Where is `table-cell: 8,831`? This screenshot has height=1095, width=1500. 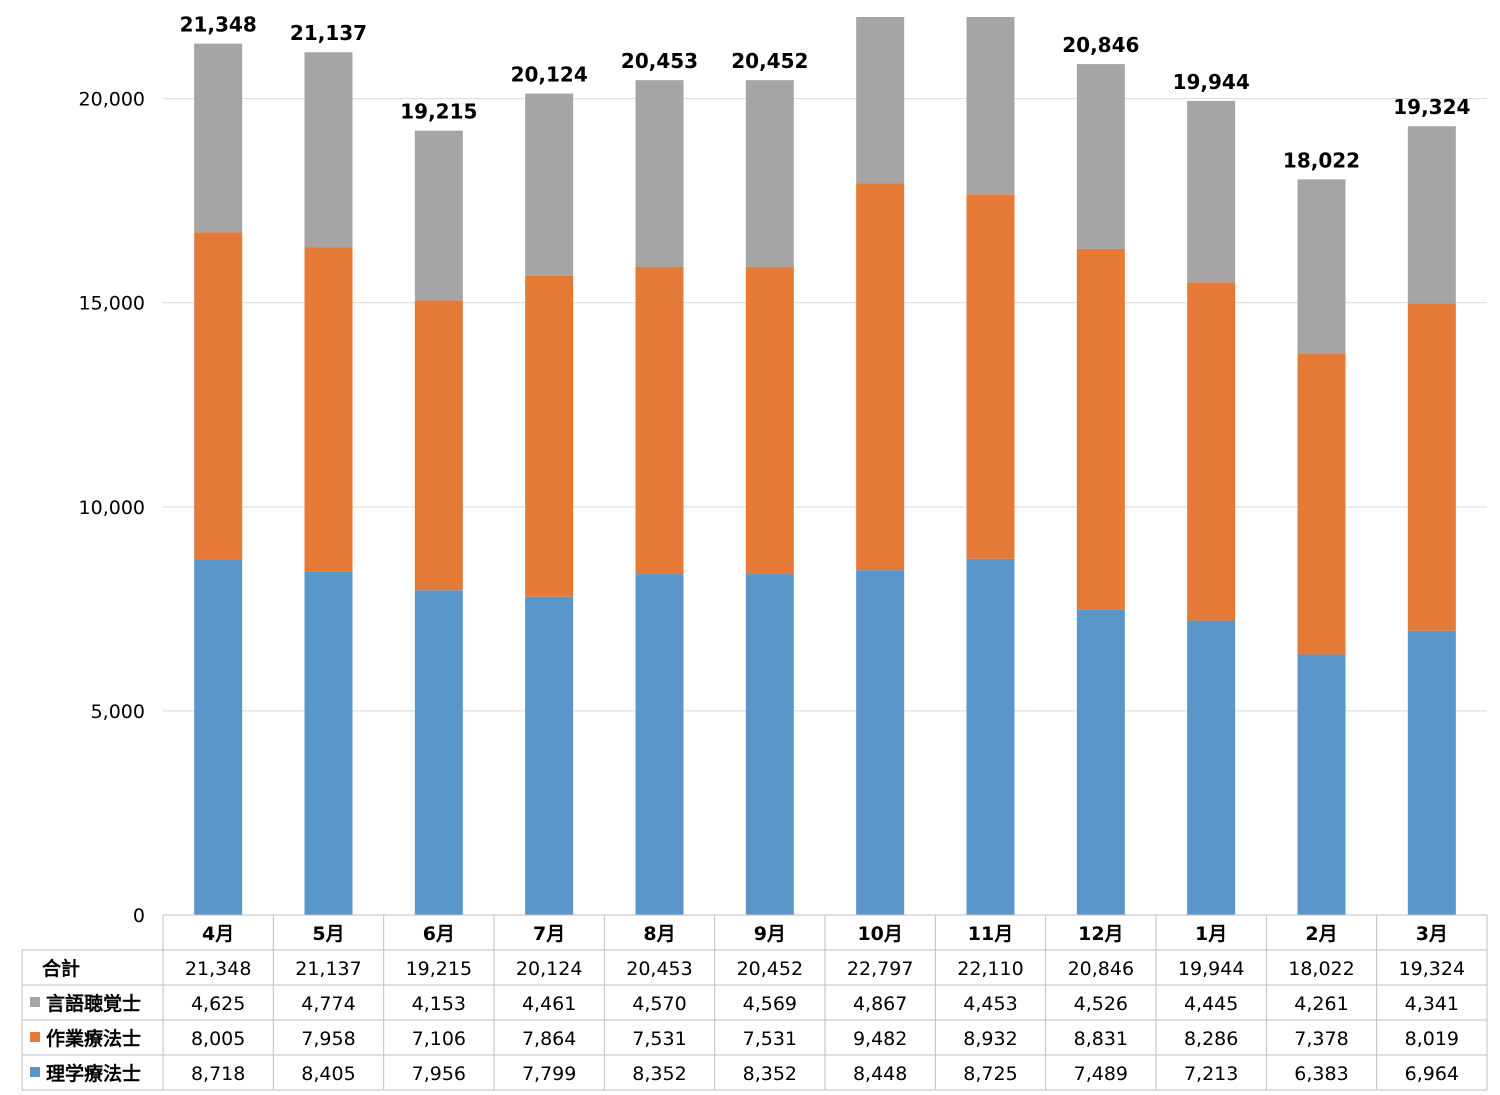 table-cell: 8,831 is located at coordinates (1101, 1039).